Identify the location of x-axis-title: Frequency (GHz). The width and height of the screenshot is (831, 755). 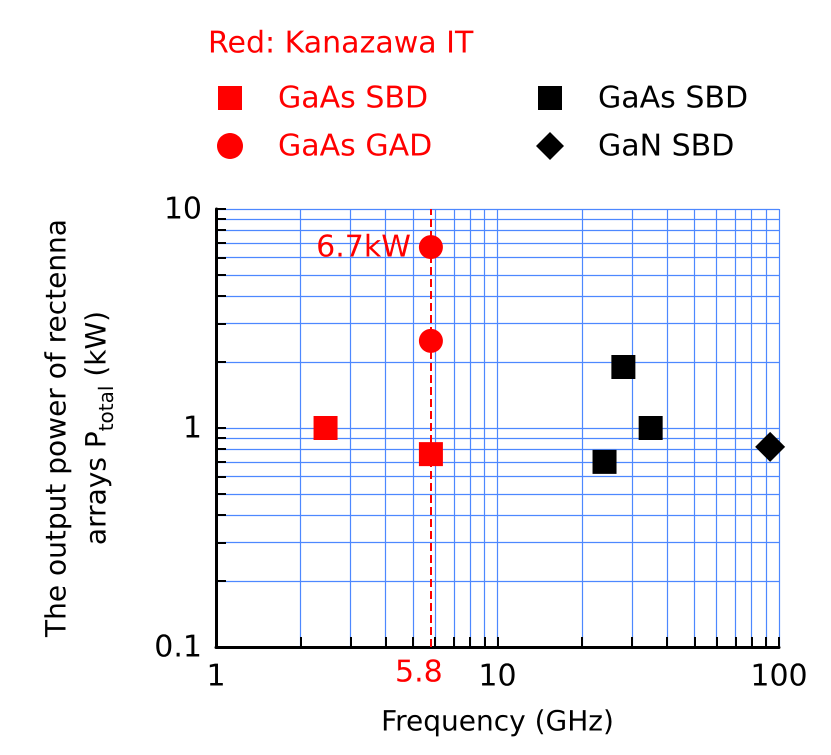
(497, 721).